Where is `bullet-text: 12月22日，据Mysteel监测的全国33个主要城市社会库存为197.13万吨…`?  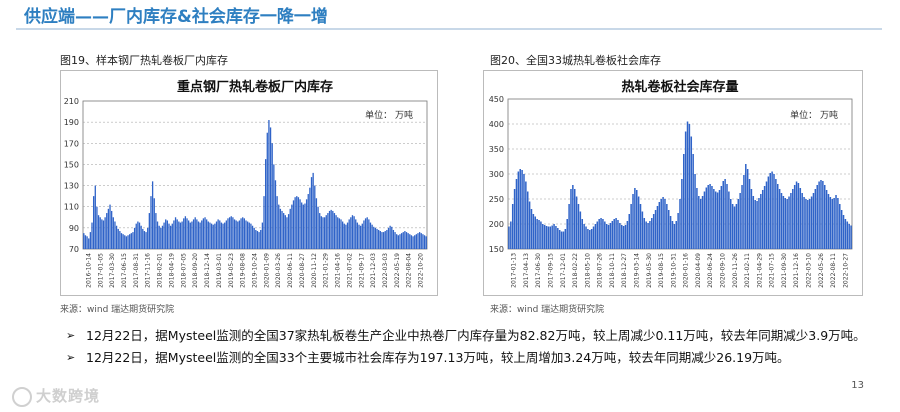 bullet-text: 12月22日，据Mysteel监测的全国33个主要城市社会库存为197.13万吨… is located at coordinates (438, 357).